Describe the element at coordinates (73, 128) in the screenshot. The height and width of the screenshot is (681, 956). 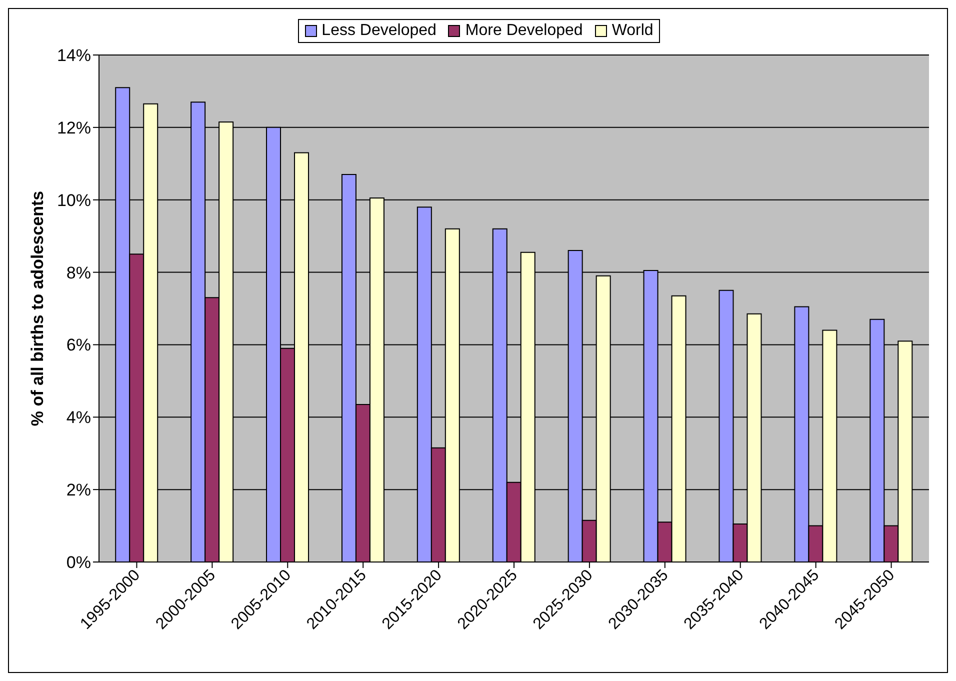
I see `y-tick-label: 12%` at that location.